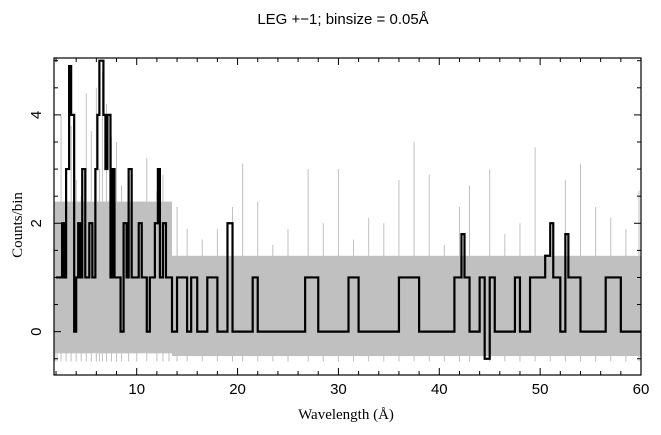 Image resolution: width=661 pixels, height=435 pixels. I want to click on x-axis-label: Wavelength (Å), so click(346, 415).